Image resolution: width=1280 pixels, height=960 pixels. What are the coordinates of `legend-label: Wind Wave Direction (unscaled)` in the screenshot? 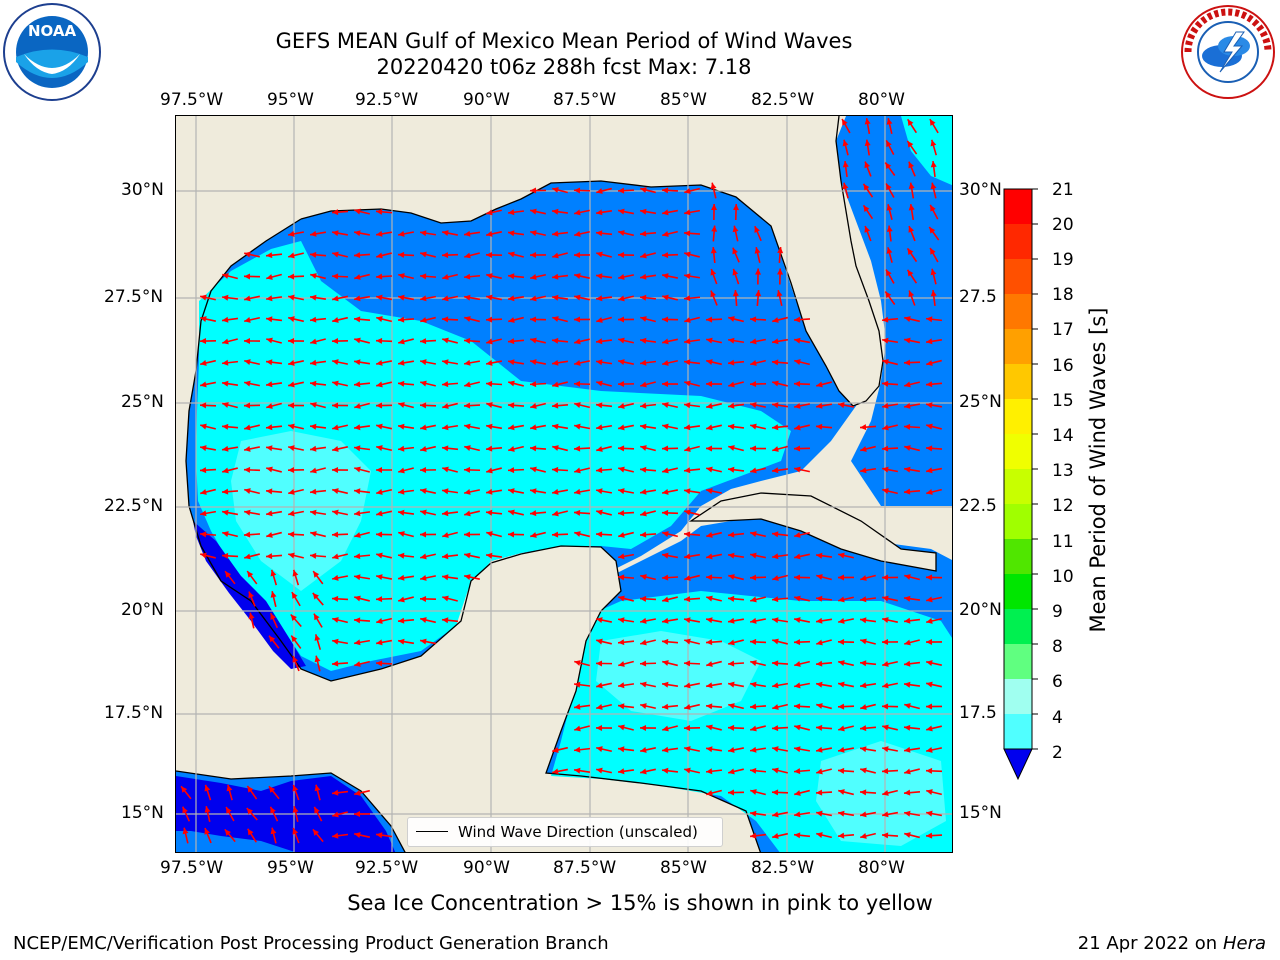 It's located at (578, 832).